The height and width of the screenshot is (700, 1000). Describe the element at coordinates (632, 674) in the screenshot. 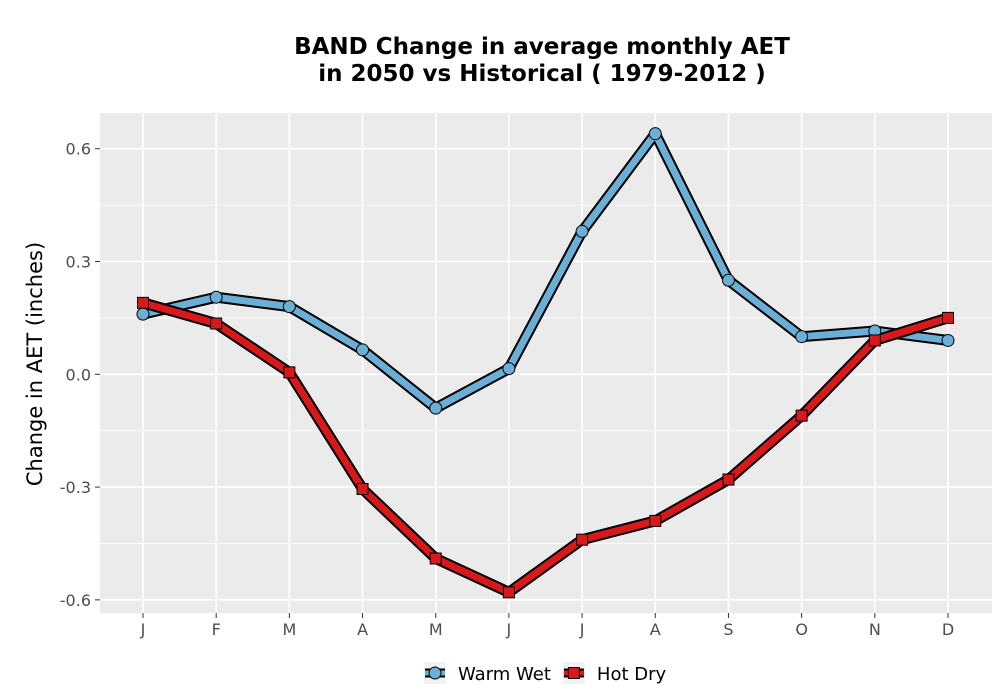

I see `legend-label: Hot Dry` at that location.